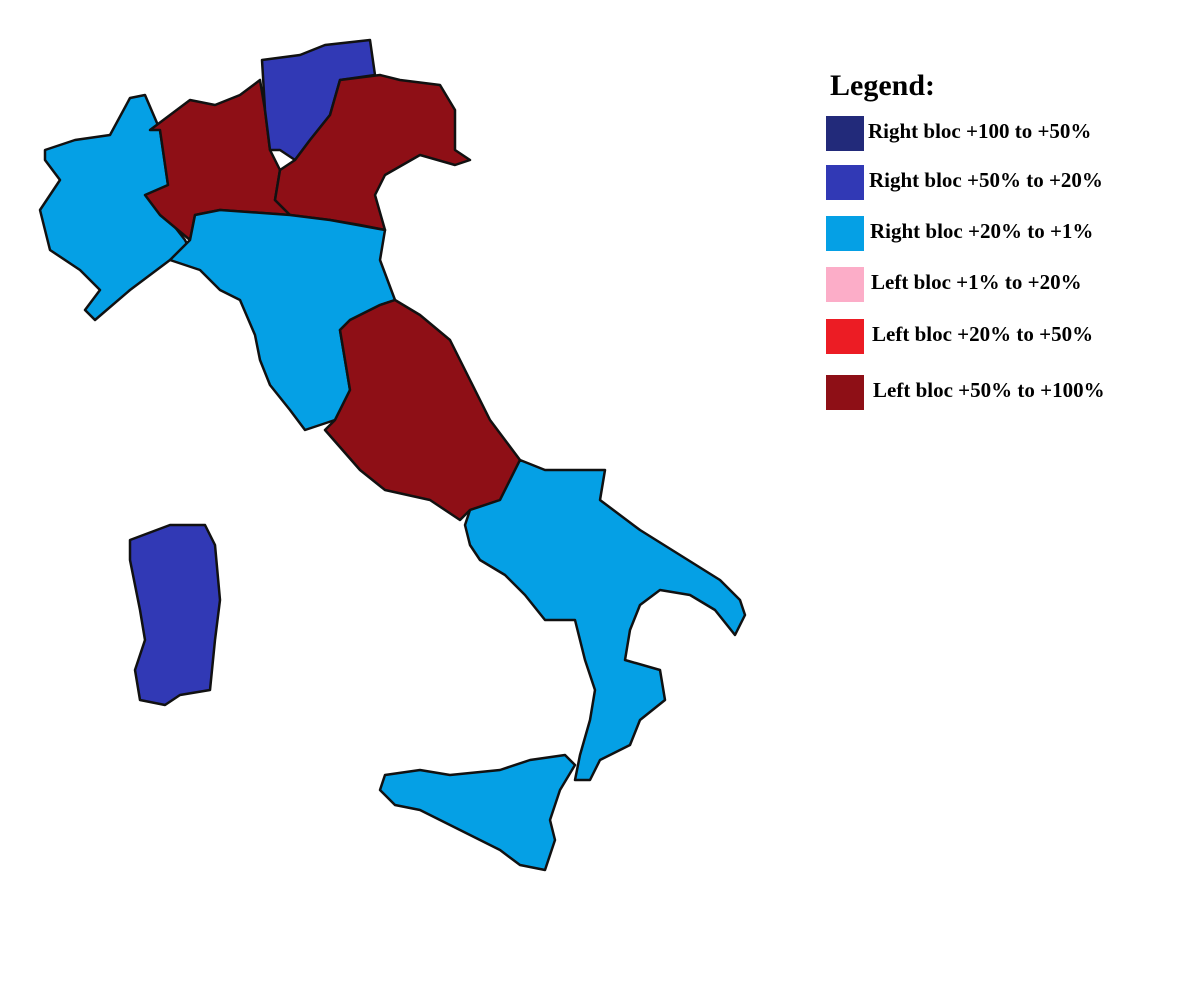  What do you see at coordinates (882, 85) in the screenshot?
I see `legend-title: Legend:` at bounding box center [882, 85].